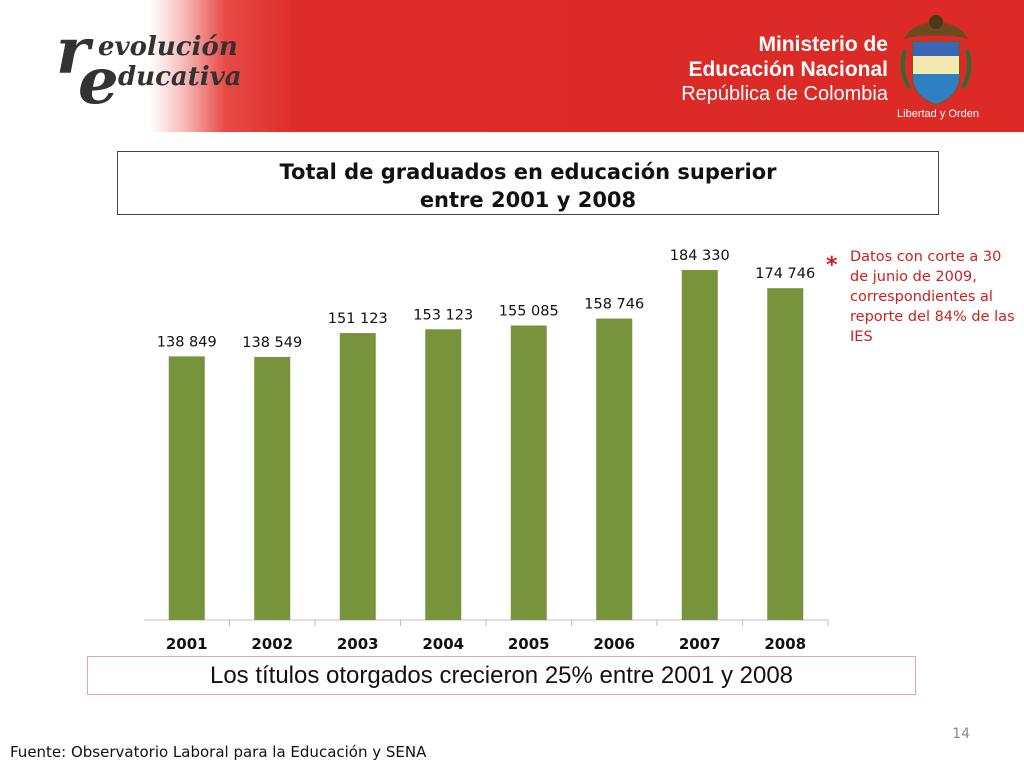 This screenshot has width=1024, height=768. Describe the element at coordinates (528, 472) in the screenshot. I see `bar-2005` at that location.